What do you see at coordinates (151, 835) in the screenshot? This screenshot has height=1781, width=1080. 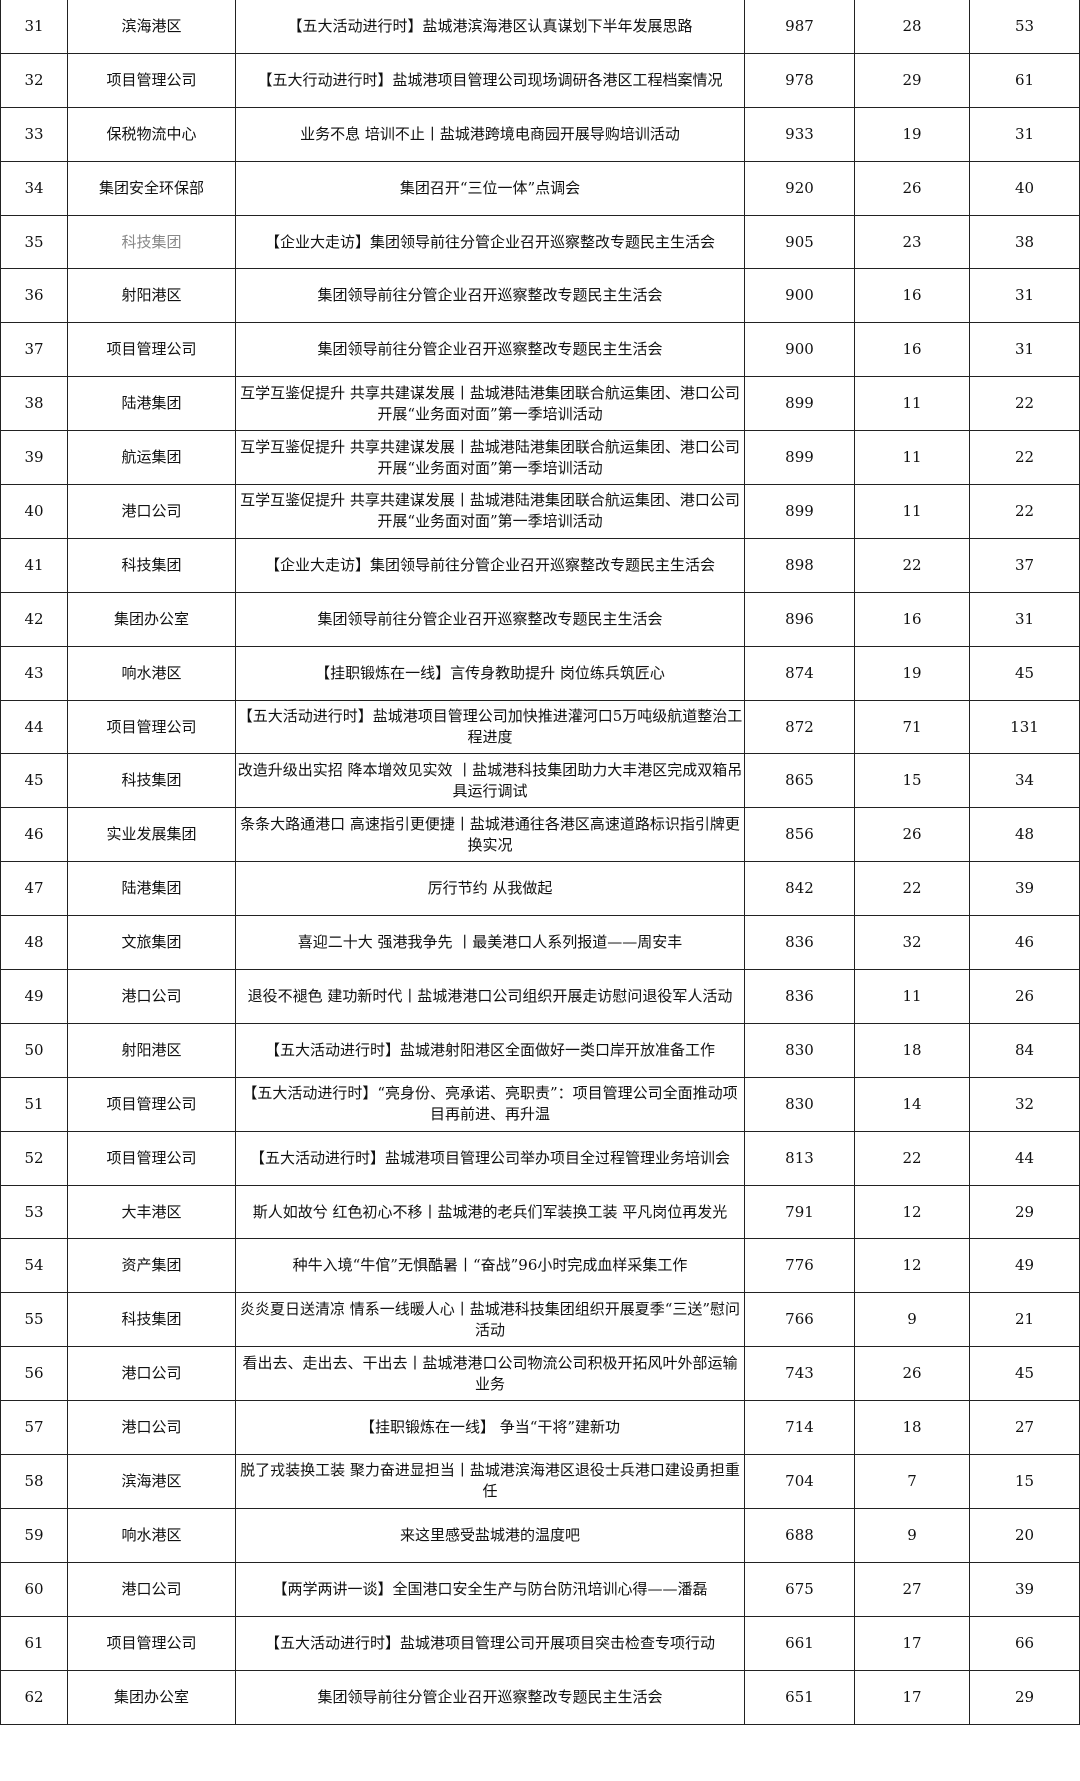 I see `unit-cell: 实业发展集团` at bounding box center [151, 835].